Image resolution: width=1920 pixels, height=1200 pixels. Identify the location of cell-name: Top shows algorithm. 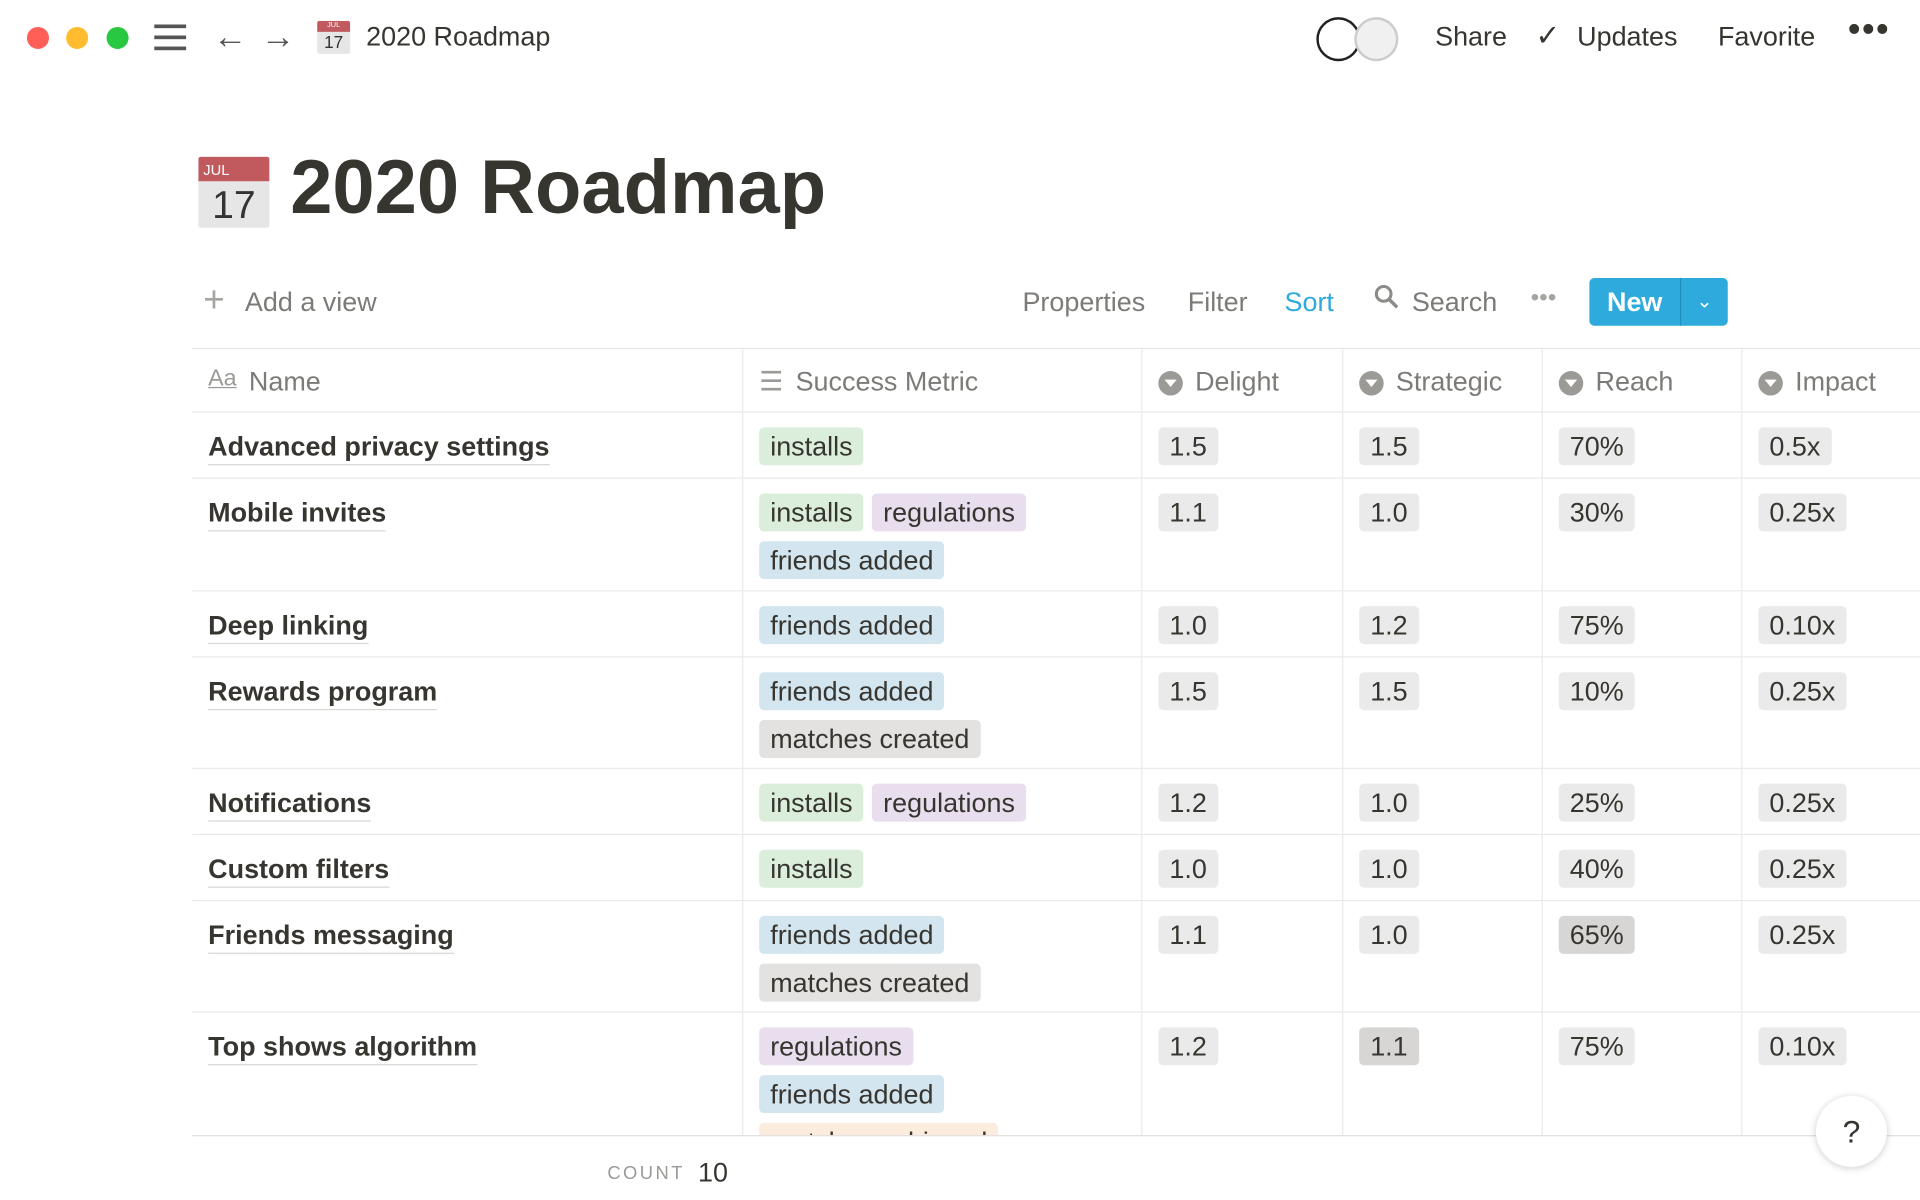
(468, 1074).